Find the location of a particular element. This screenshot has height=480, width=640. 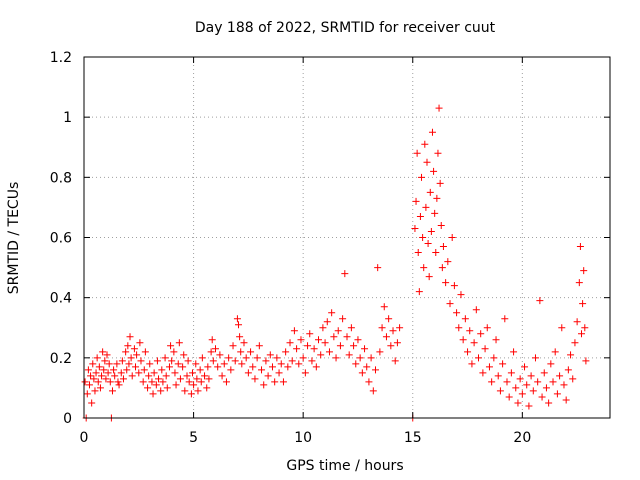

y-tick-label: 0 is located at coordinates (67, 419).